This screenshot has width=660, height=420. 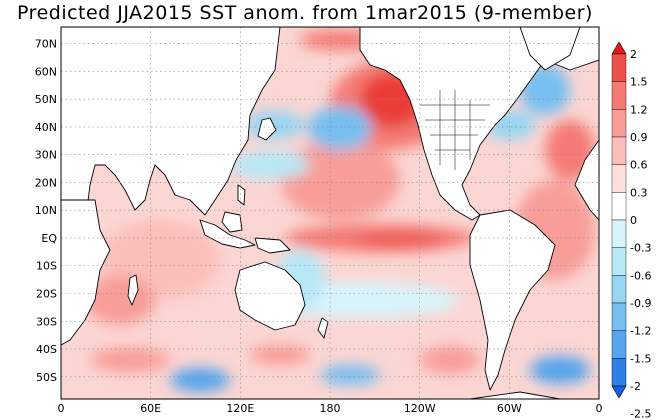 What do you see at coordinates (340, 128) in the screenshot?
I see `cool-anomaly-central-north-pacific` at bounding box center [340, 128].